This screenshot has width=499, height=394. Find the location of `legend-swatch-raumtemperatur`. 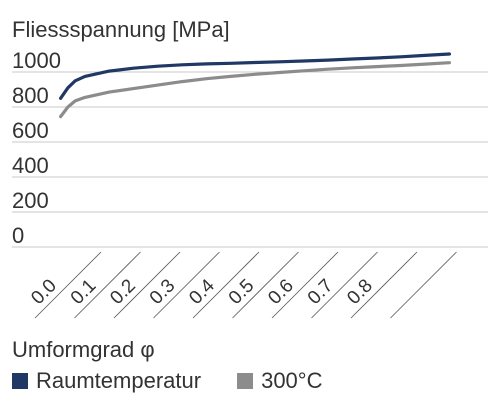

legend-swatch-raumtemperatur is located at coordinates (20, 381).